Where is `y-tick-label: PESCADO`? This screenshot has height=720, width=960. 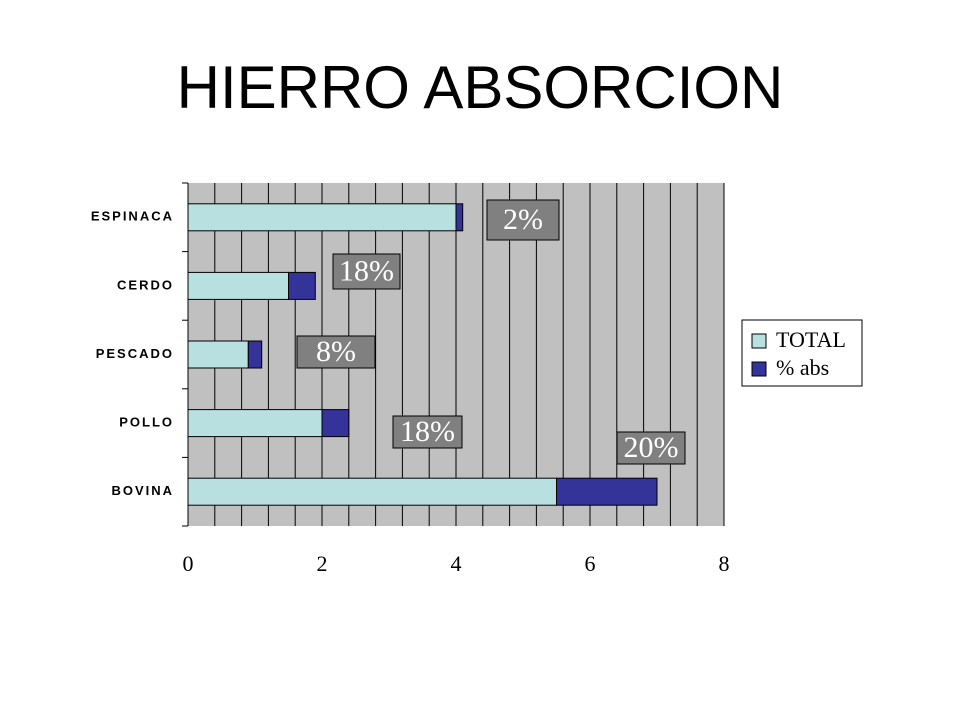
y-tick-label: PESCADO is located at coordinates (135, 353).